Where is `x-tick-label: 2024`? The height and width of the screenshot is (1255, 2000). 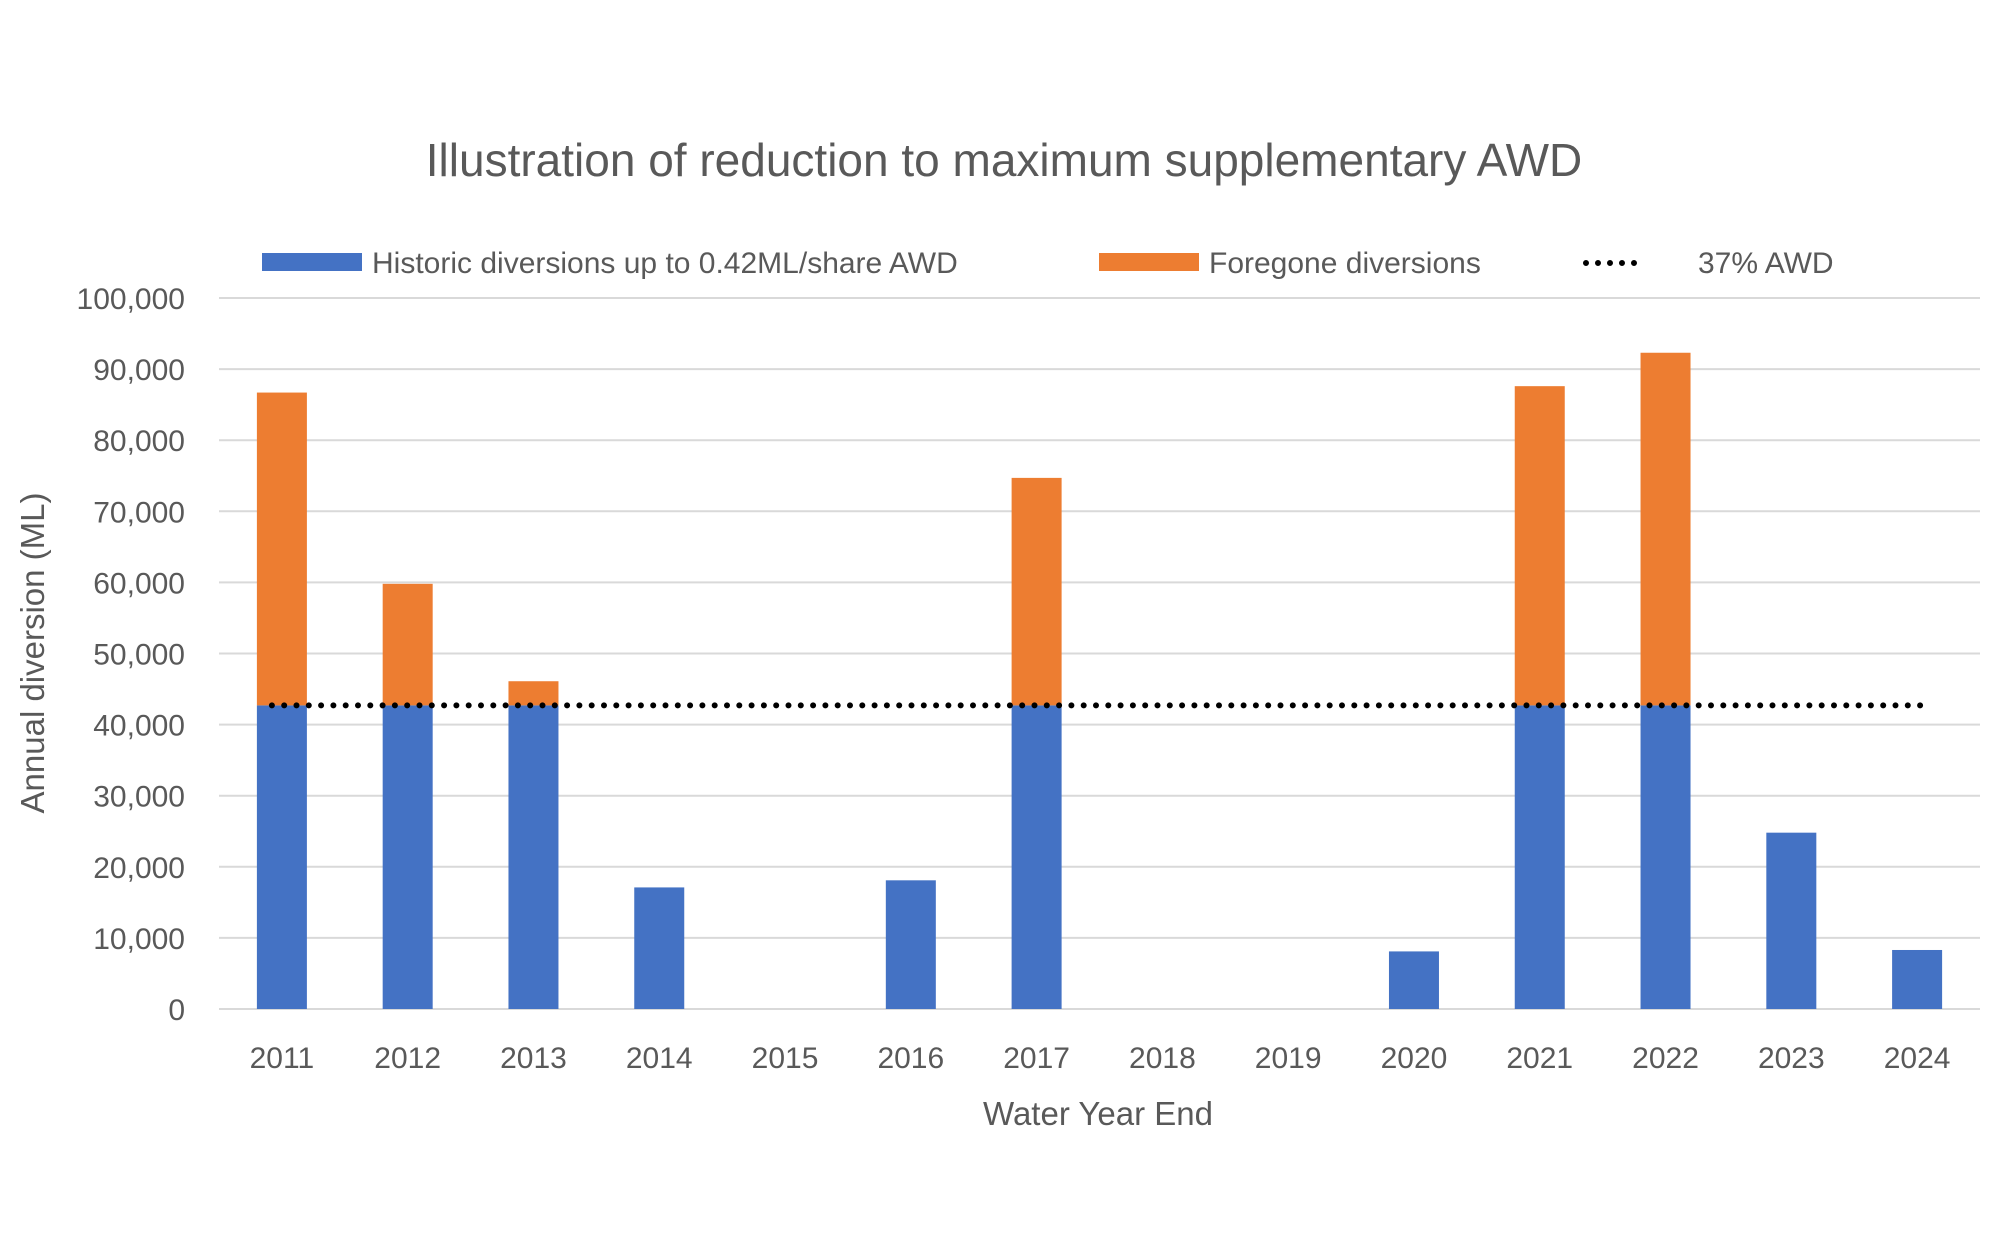 x-tick-label: 2024 is located at coordinates (1917, 1058).